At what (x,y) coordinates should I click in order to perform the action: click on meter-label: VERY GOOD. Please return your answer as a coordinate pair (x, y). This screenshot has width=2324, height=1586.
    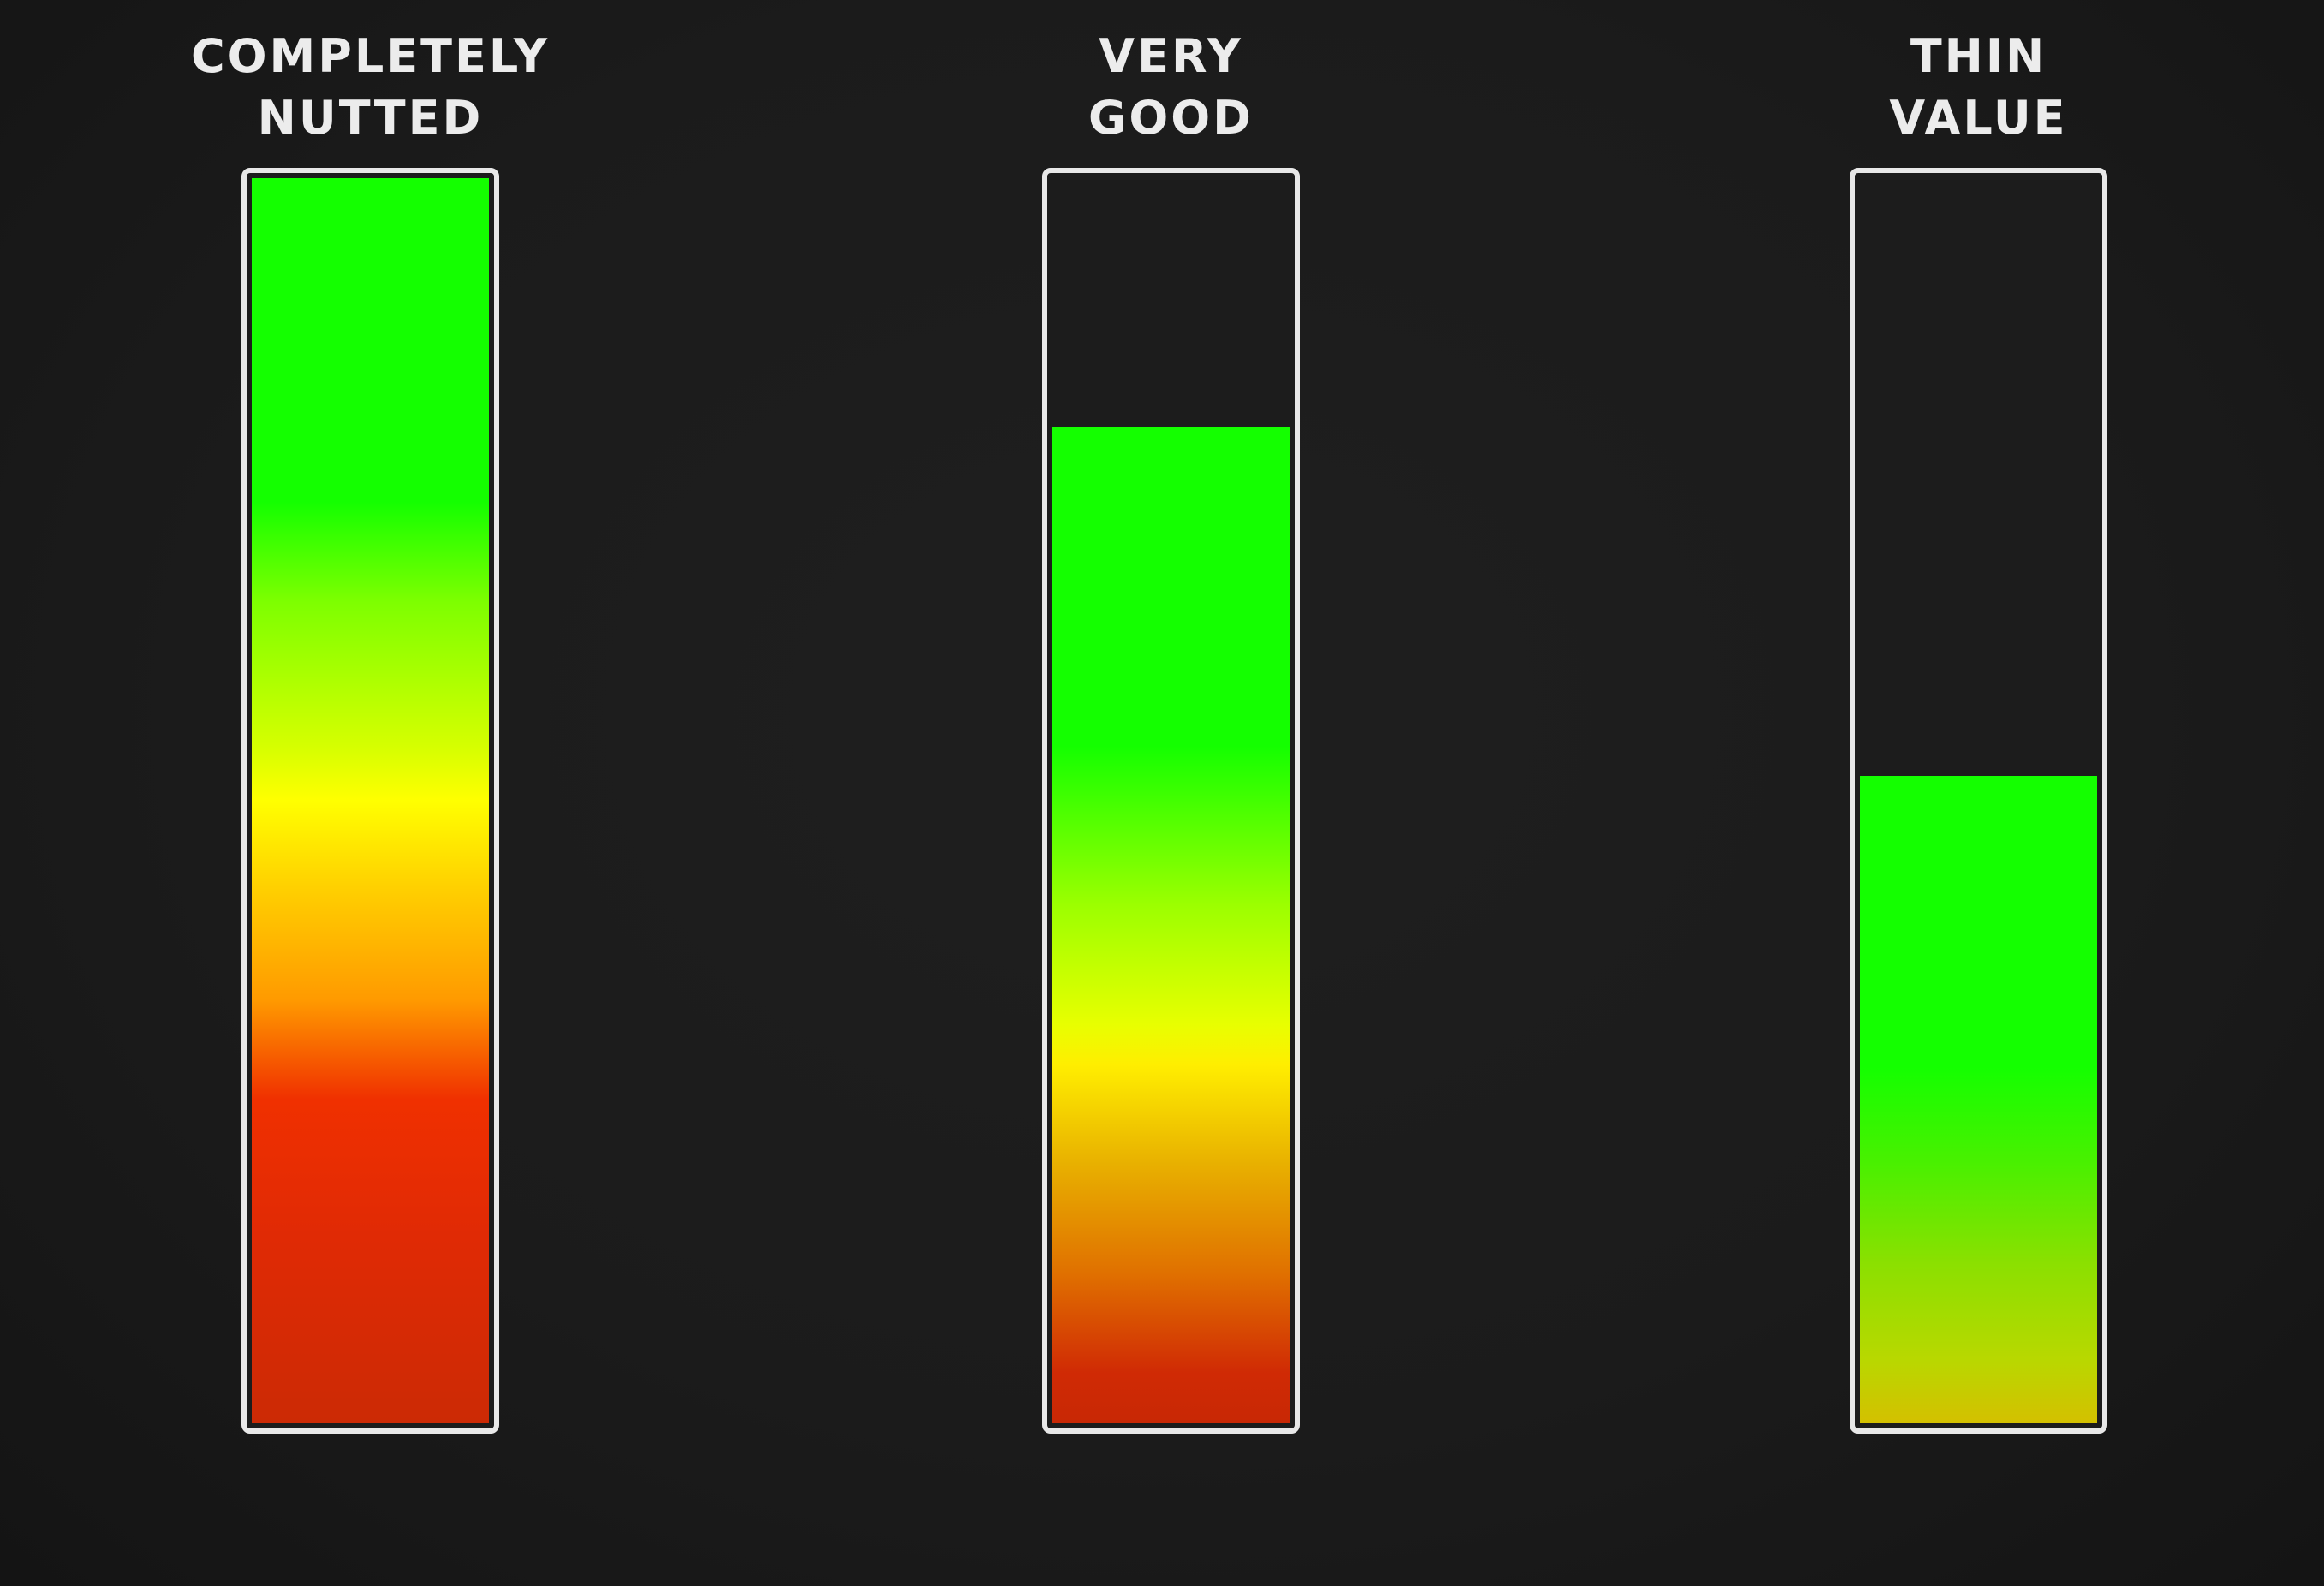
    Looking at the image, I should click on (1171, 87).